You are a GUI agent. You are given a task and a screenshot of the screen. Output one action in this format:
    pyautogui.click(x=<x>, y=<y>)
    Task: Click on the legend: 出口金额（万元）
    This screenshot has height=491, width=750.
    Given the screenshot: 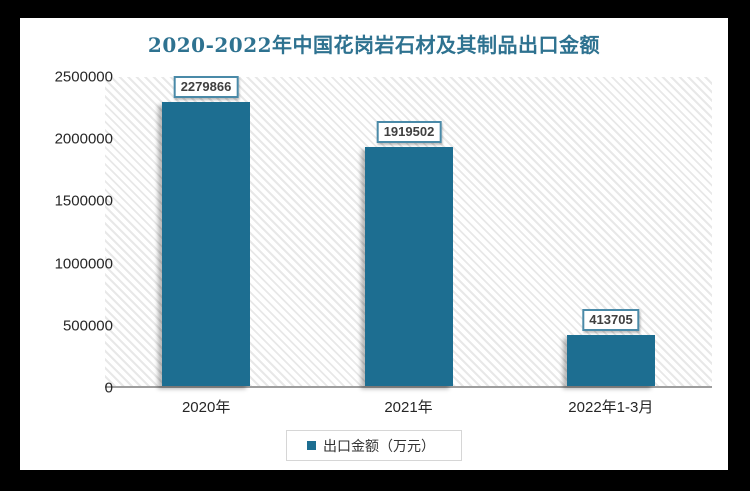 What is the action you would take?
    pyautogui.click(x=374, y=445)
    